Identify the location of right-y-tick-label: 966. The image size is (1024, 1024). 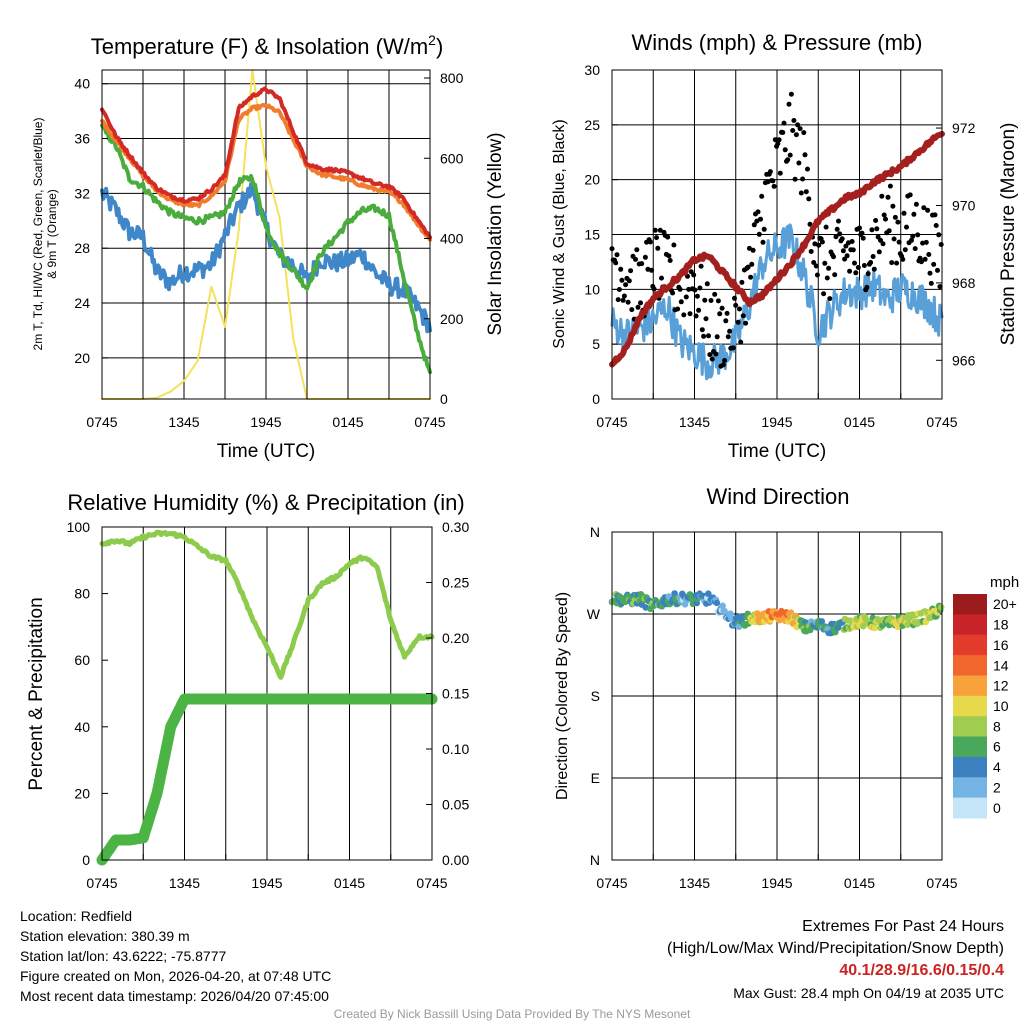
(964, 360).